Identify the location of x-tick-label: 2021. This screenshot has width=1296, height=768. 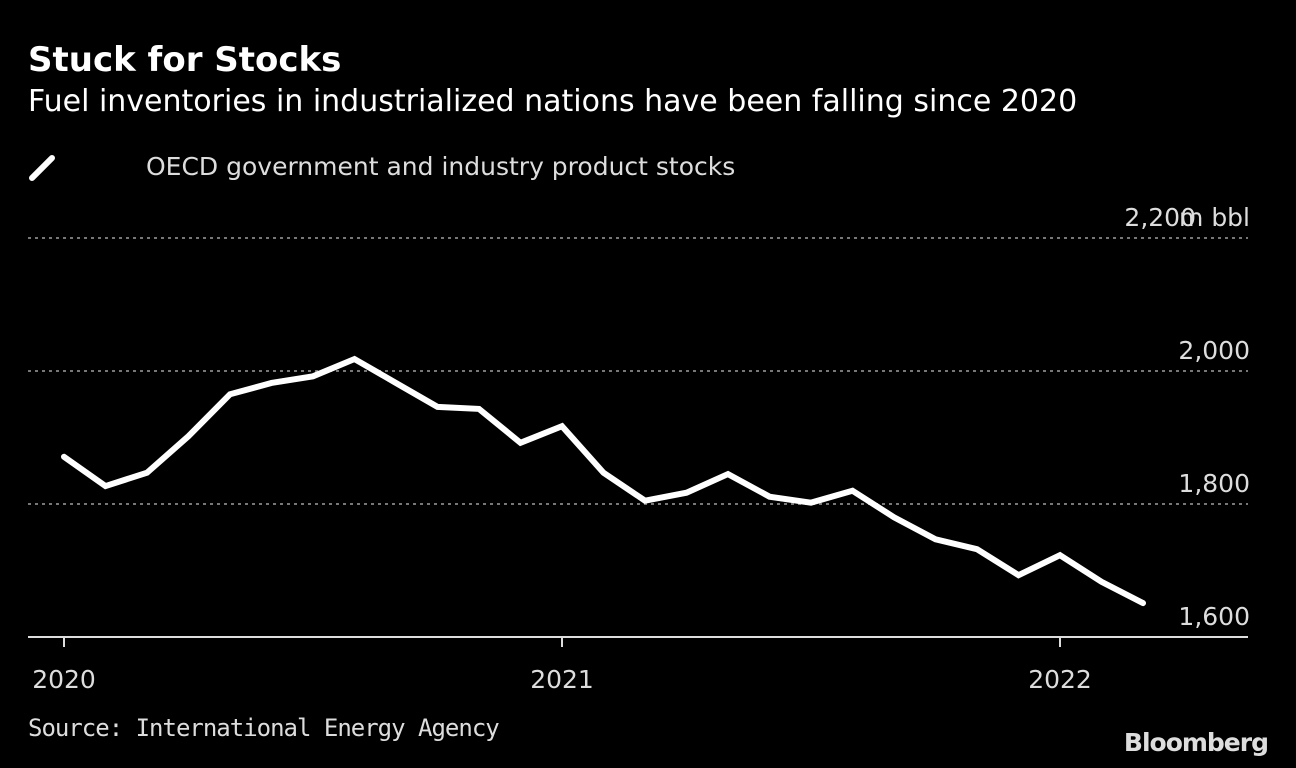
(562, 679).